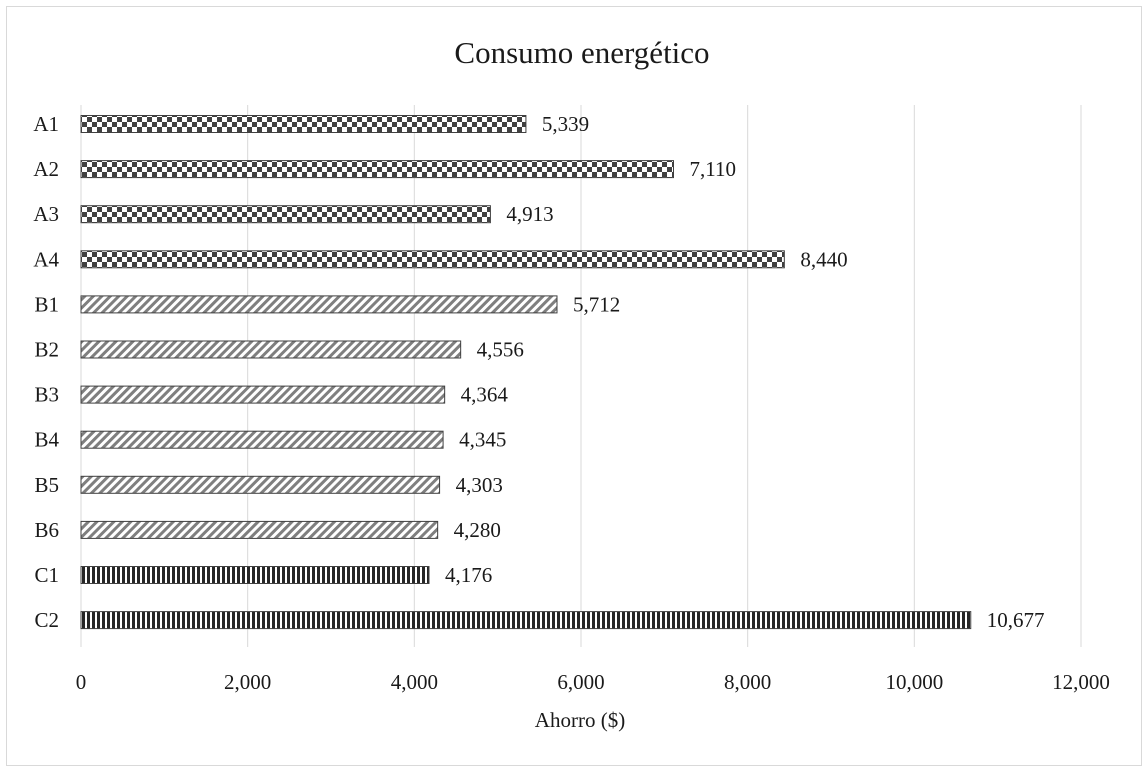 The image size is (1145, 766). Describe the element at coordinates (303, 124) in the screenshot. I see `bar-a1` at that location.